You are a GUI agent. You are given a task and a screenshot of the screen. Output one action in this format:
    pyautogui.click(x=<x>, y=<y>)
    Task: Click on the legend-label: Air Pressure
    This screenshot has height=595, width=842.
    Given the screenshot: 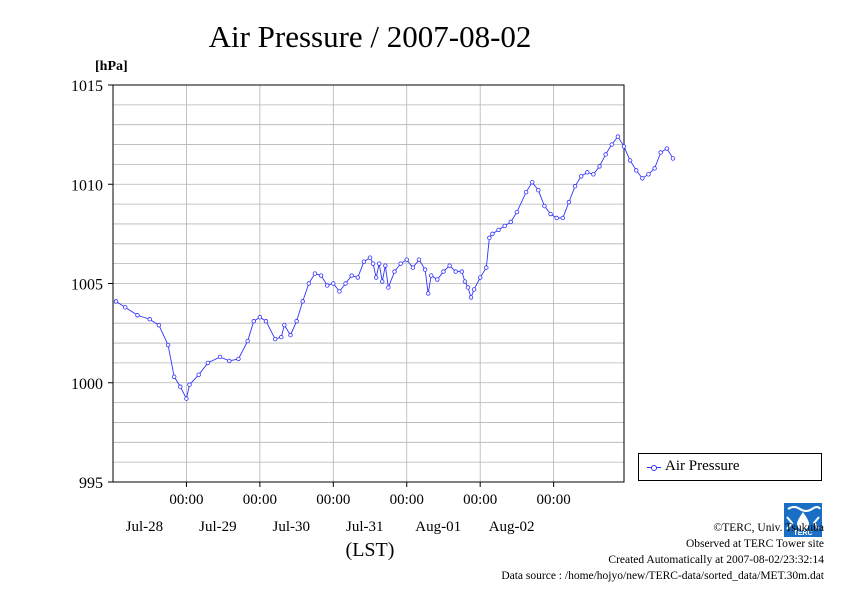 What is the action you would take?
    pyautogui.click(x=702, y=466)
    